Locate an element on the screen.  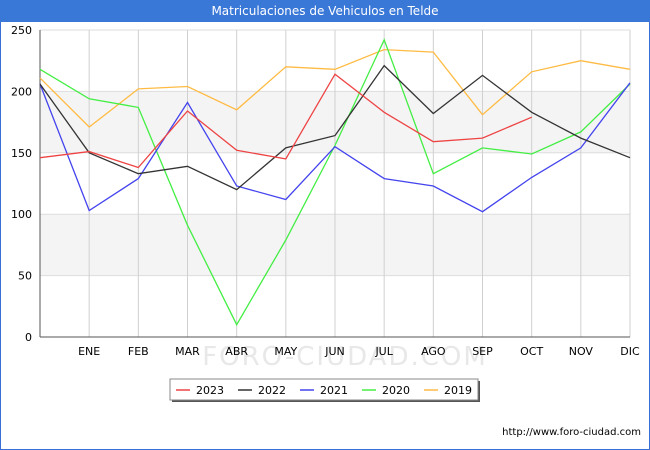
footer-url: http://www.foro-ciudad.com is located at coordinates (571, 432).